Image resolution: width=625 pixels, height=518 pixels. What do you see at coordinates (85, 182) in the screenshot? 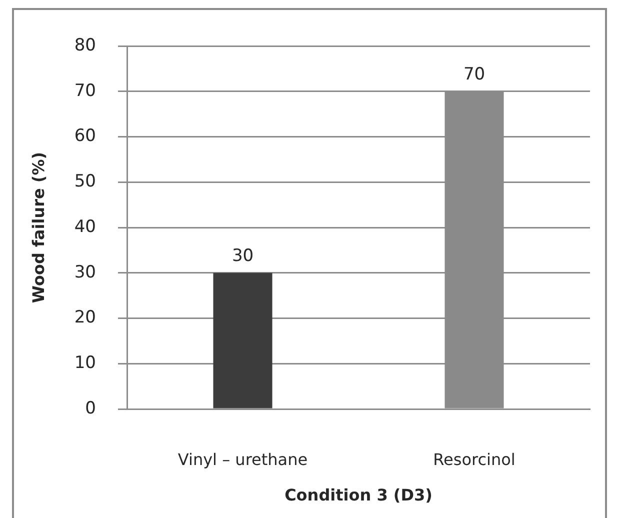
I see `y-tick-label: 50` at bounding box center [85, 182].